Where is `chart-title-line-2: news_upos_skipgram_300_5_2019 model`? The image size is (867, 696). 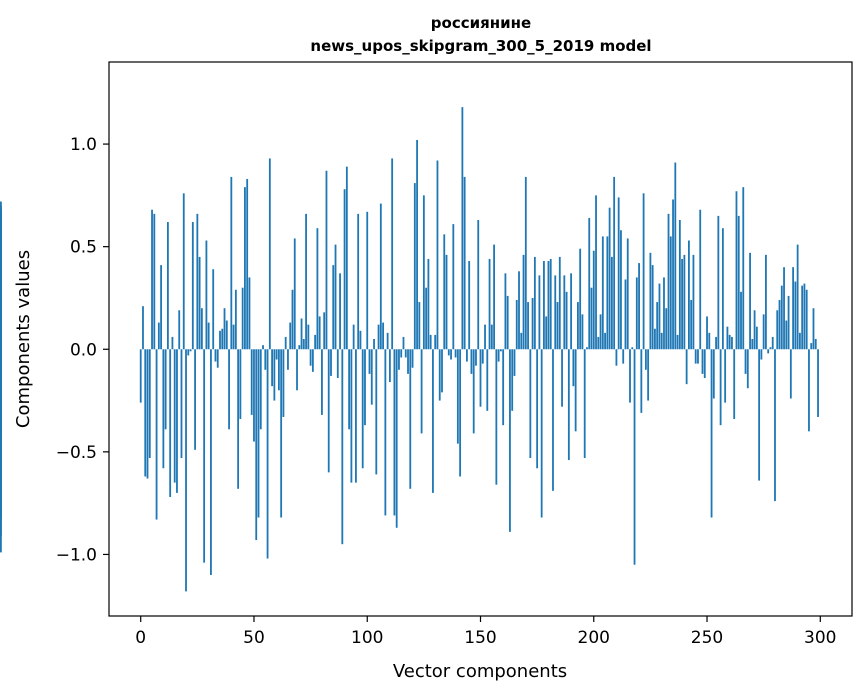 chart-title-line-2: news_upos_skipgram_300_5_2019 model is located at coordinates (480, 46).